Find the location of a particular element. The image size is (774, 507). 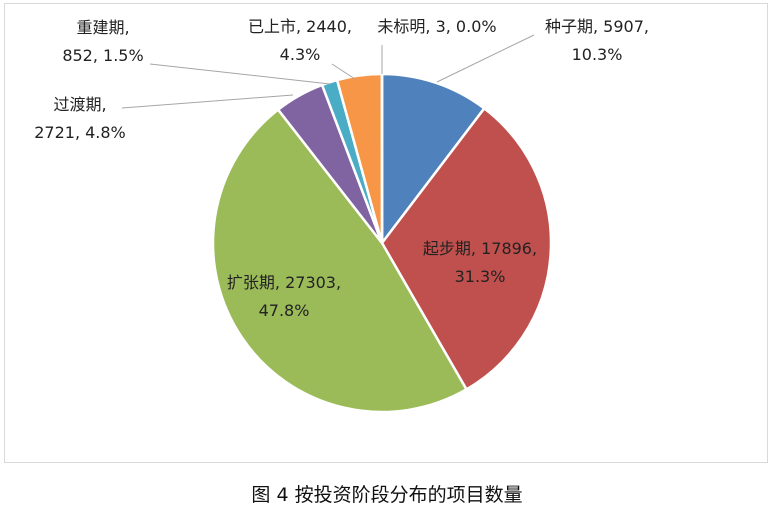

data-label-5: 已上市, 2440,4.3% is located at coordinates (300, 40).